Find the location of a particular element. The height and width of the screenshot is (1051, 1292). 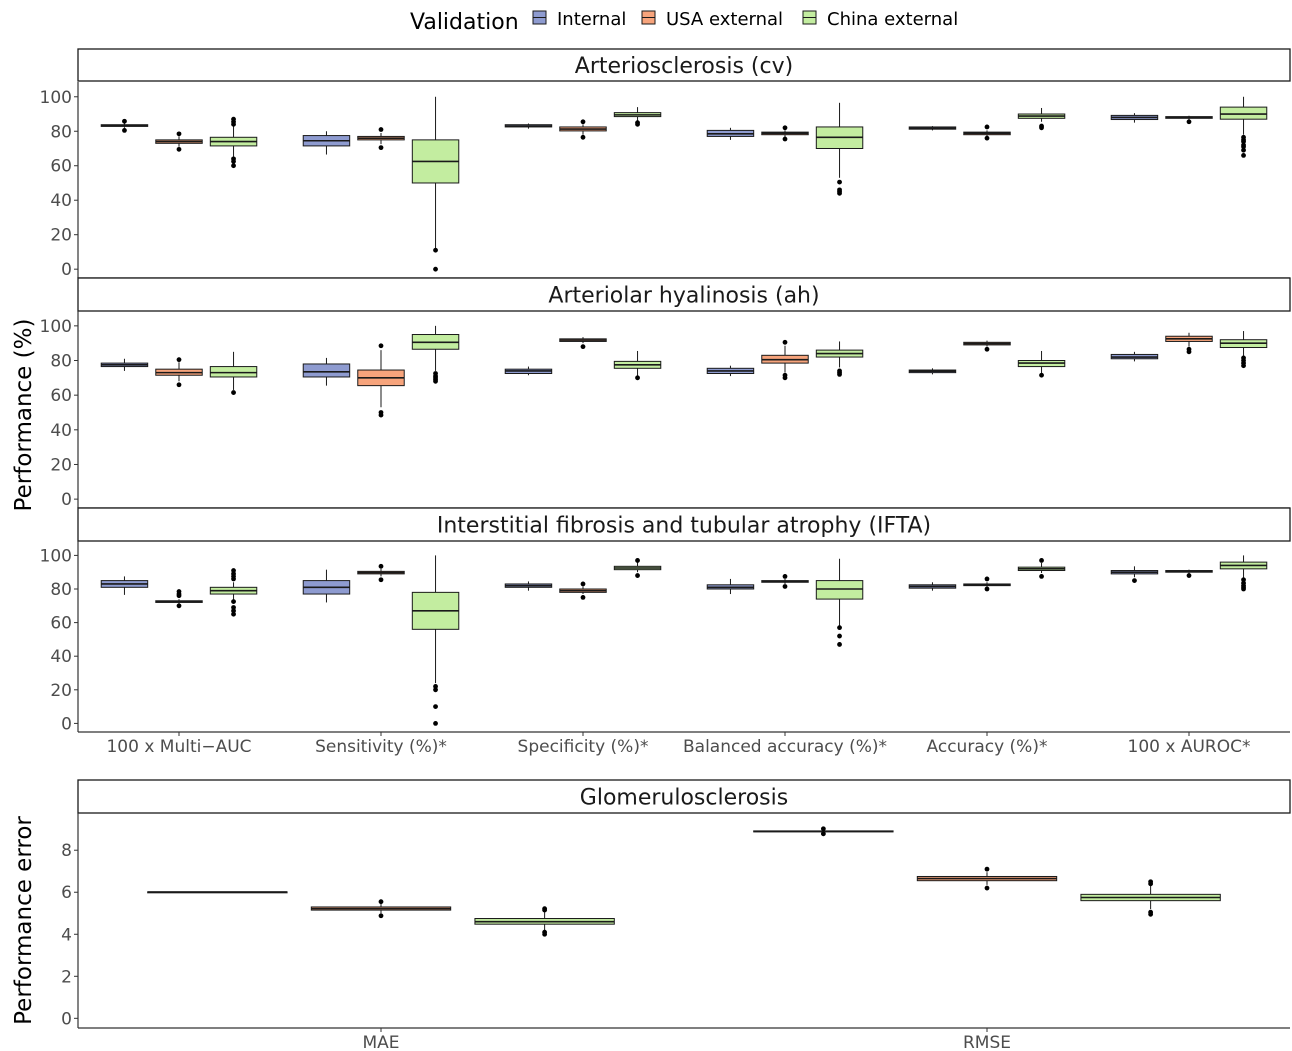

x-tick-label: 100 x AUROC* is located at coordinates (1189, 747).